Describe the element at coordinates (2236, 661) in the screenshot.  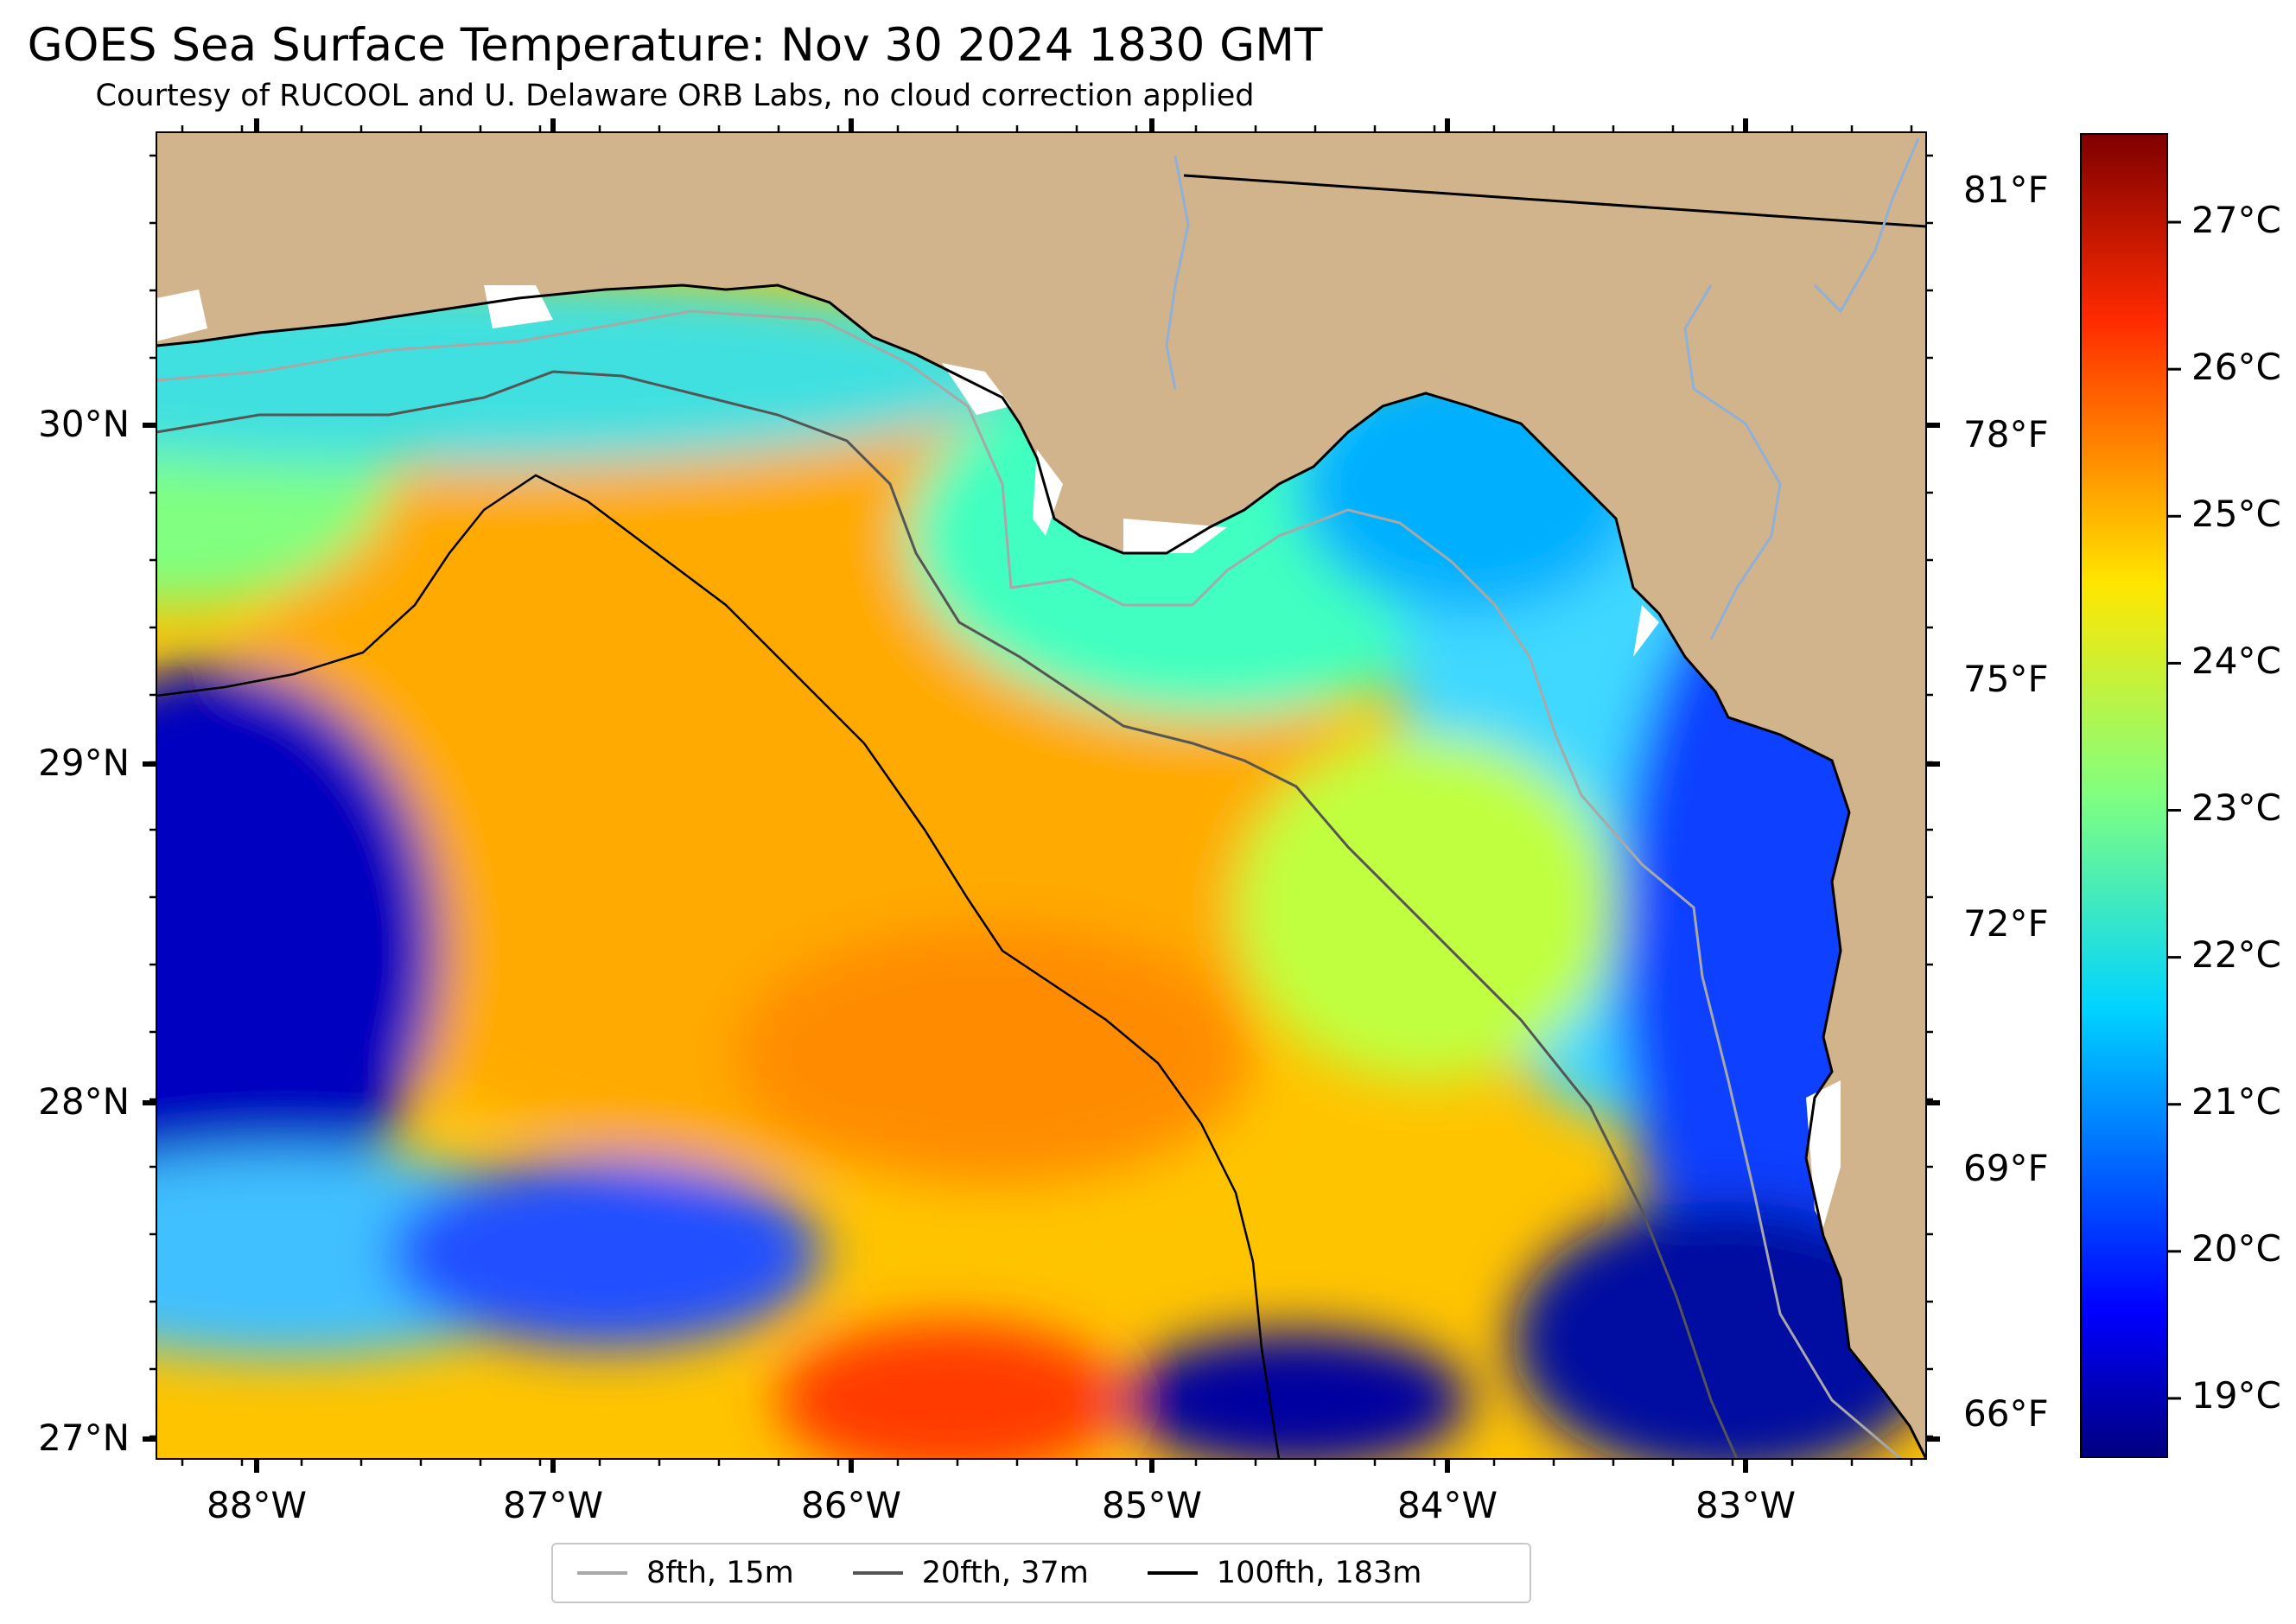
I see `colorbar-label: 24°C` at that location.